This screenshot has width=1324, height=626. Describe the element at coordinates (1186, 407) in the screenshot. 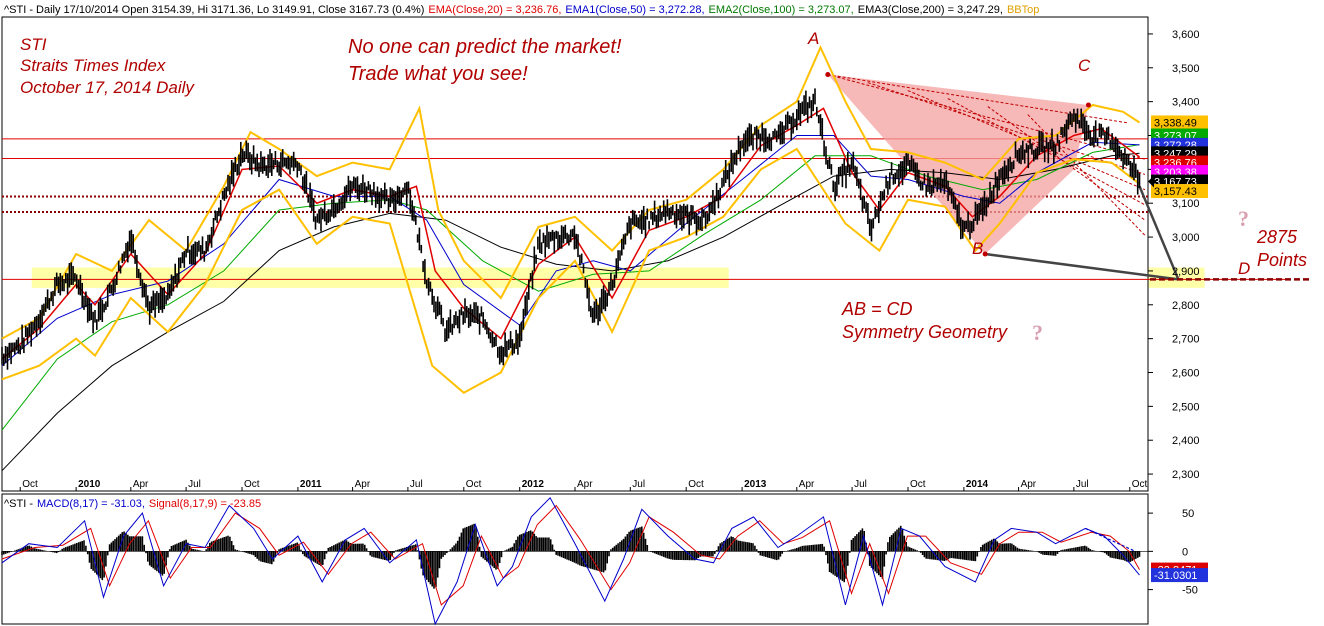

I see `y-tick-label: 2,500` at that location.